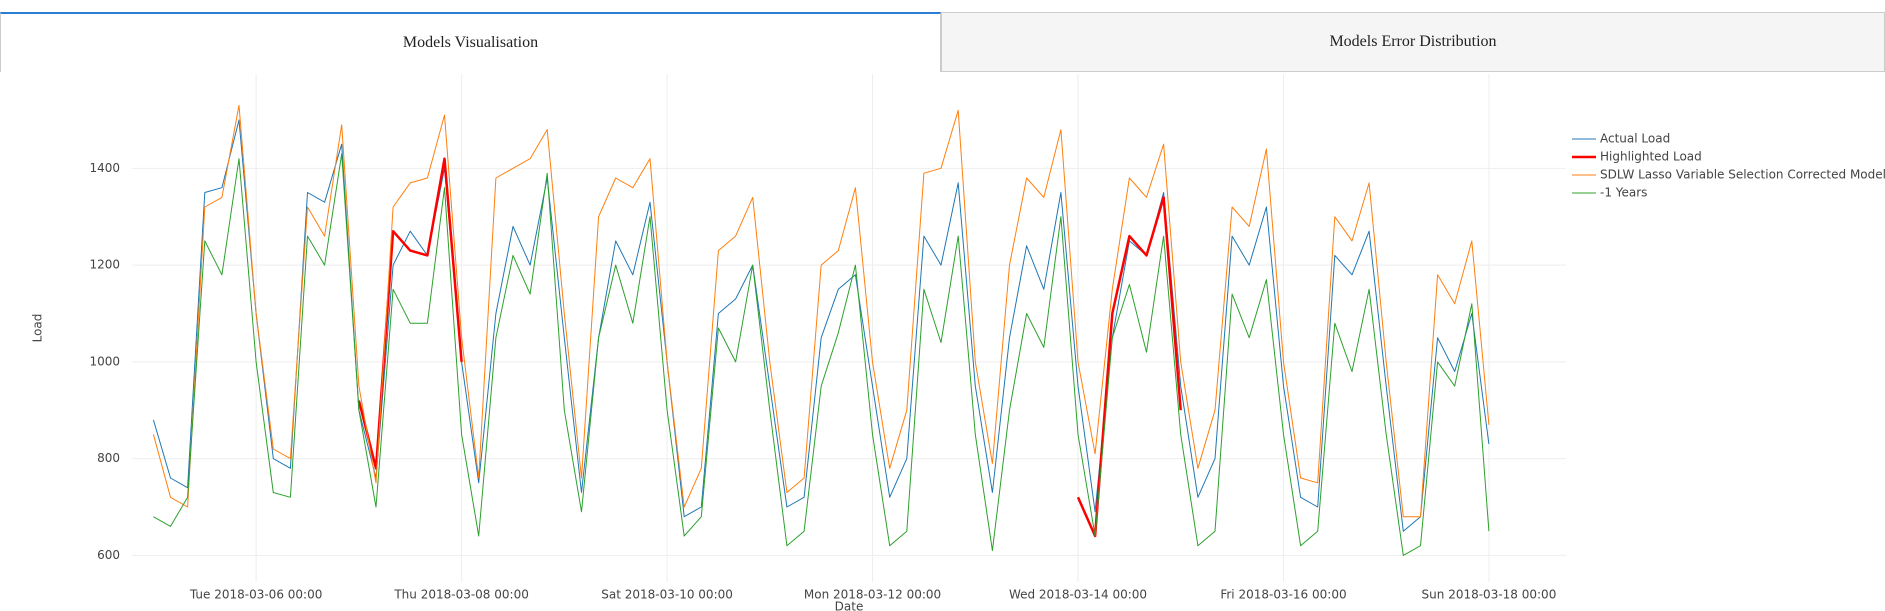 The width and height of the screenshot is (1885, 611). I want to click on y-tick-label: 1200, so click(104, 265).